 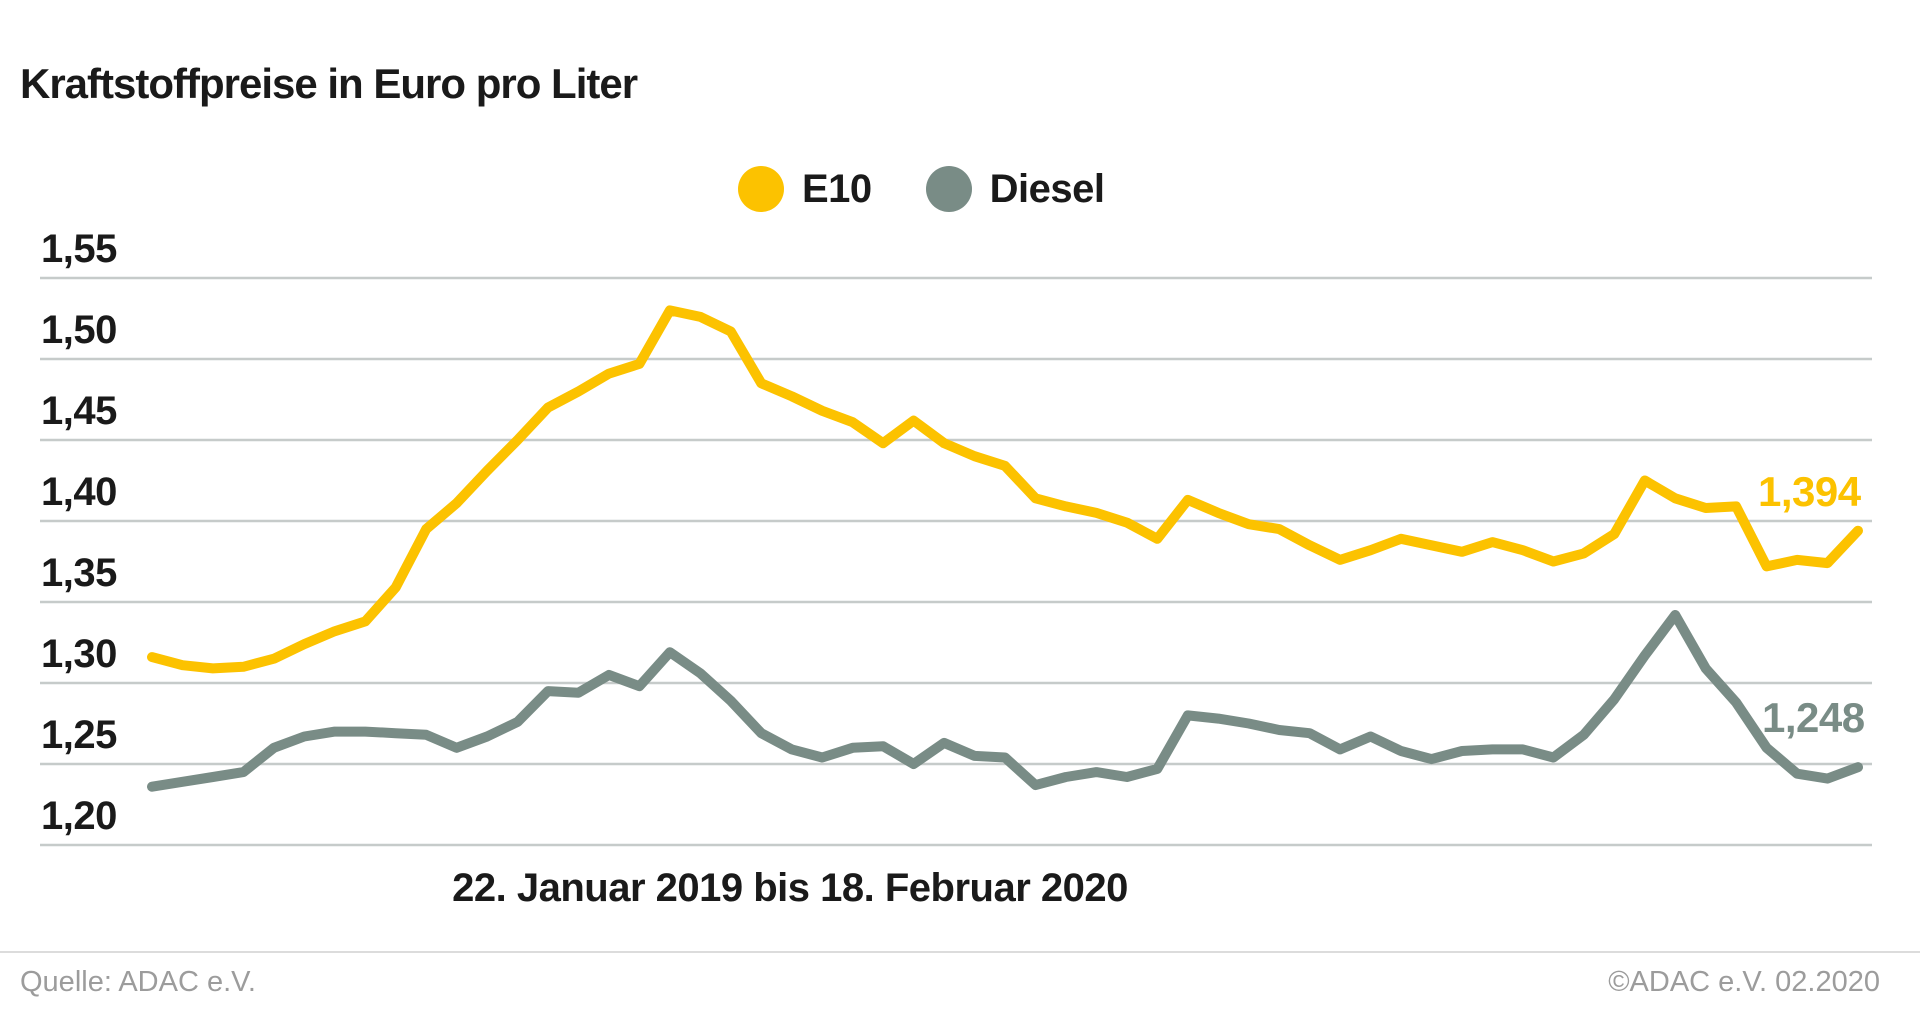 What do you see at coordinates (79, 492) in the screenshot?
I see `y-tick-label: 1,40` at bounding box center [79, 492].